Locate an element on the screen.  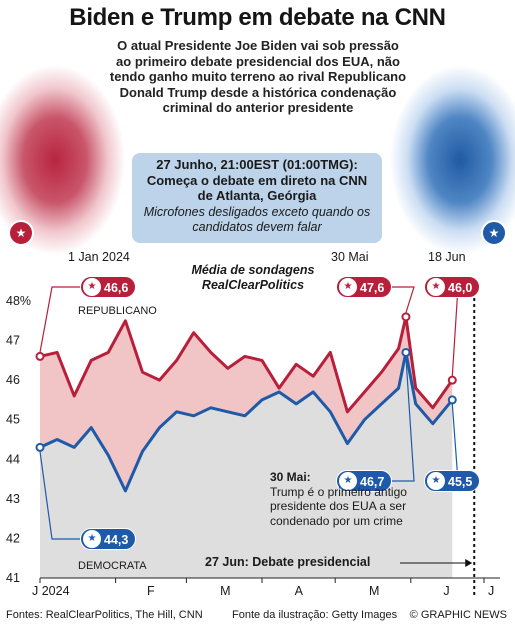
badge-rep-start: ★ 46,6 is located at coordinates (108, 287).